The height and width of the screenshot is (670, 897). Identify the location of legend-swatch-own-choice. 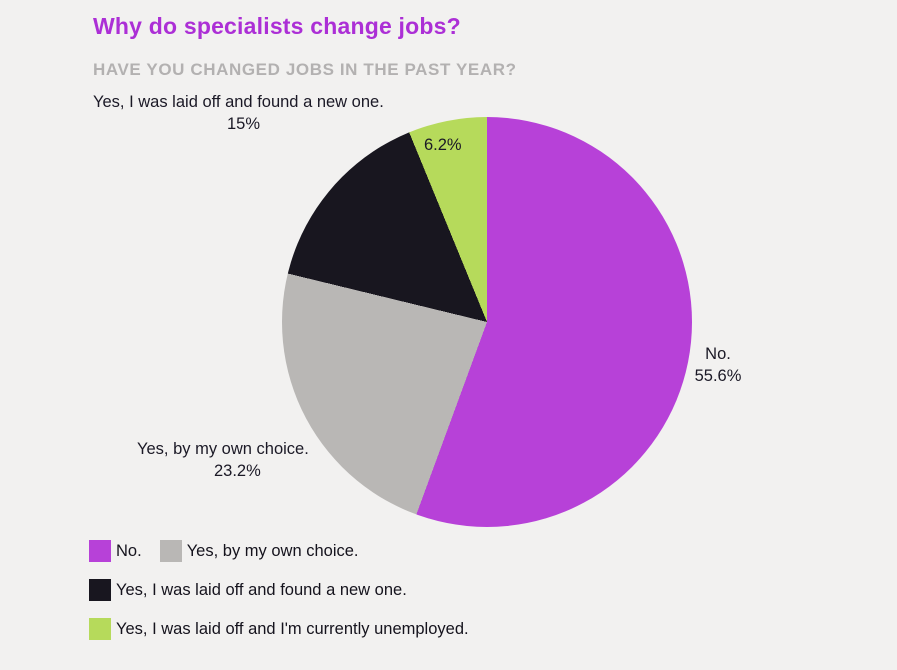
(170, 551).